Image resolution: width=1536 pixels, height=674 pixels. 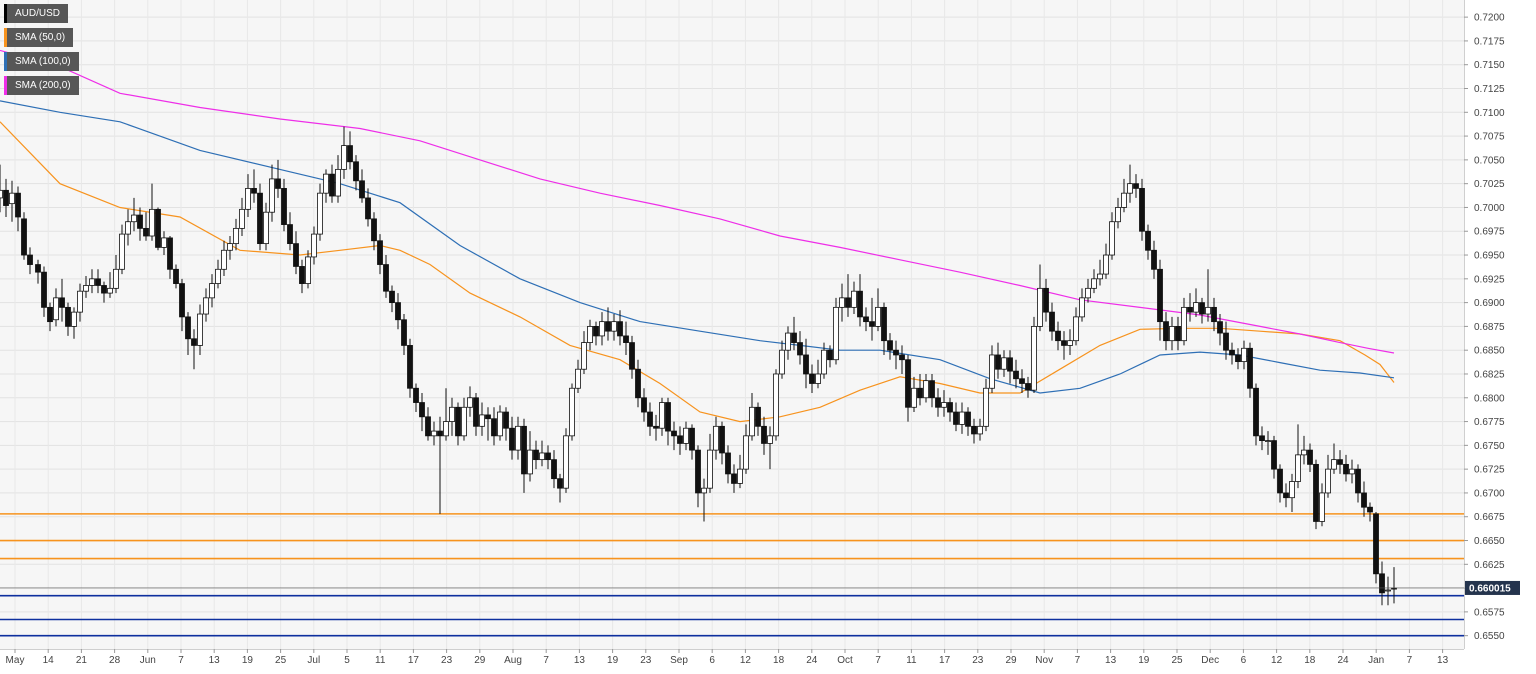 I want to click on y-tick-label: 0.6775, so click(x=1489, y=422).